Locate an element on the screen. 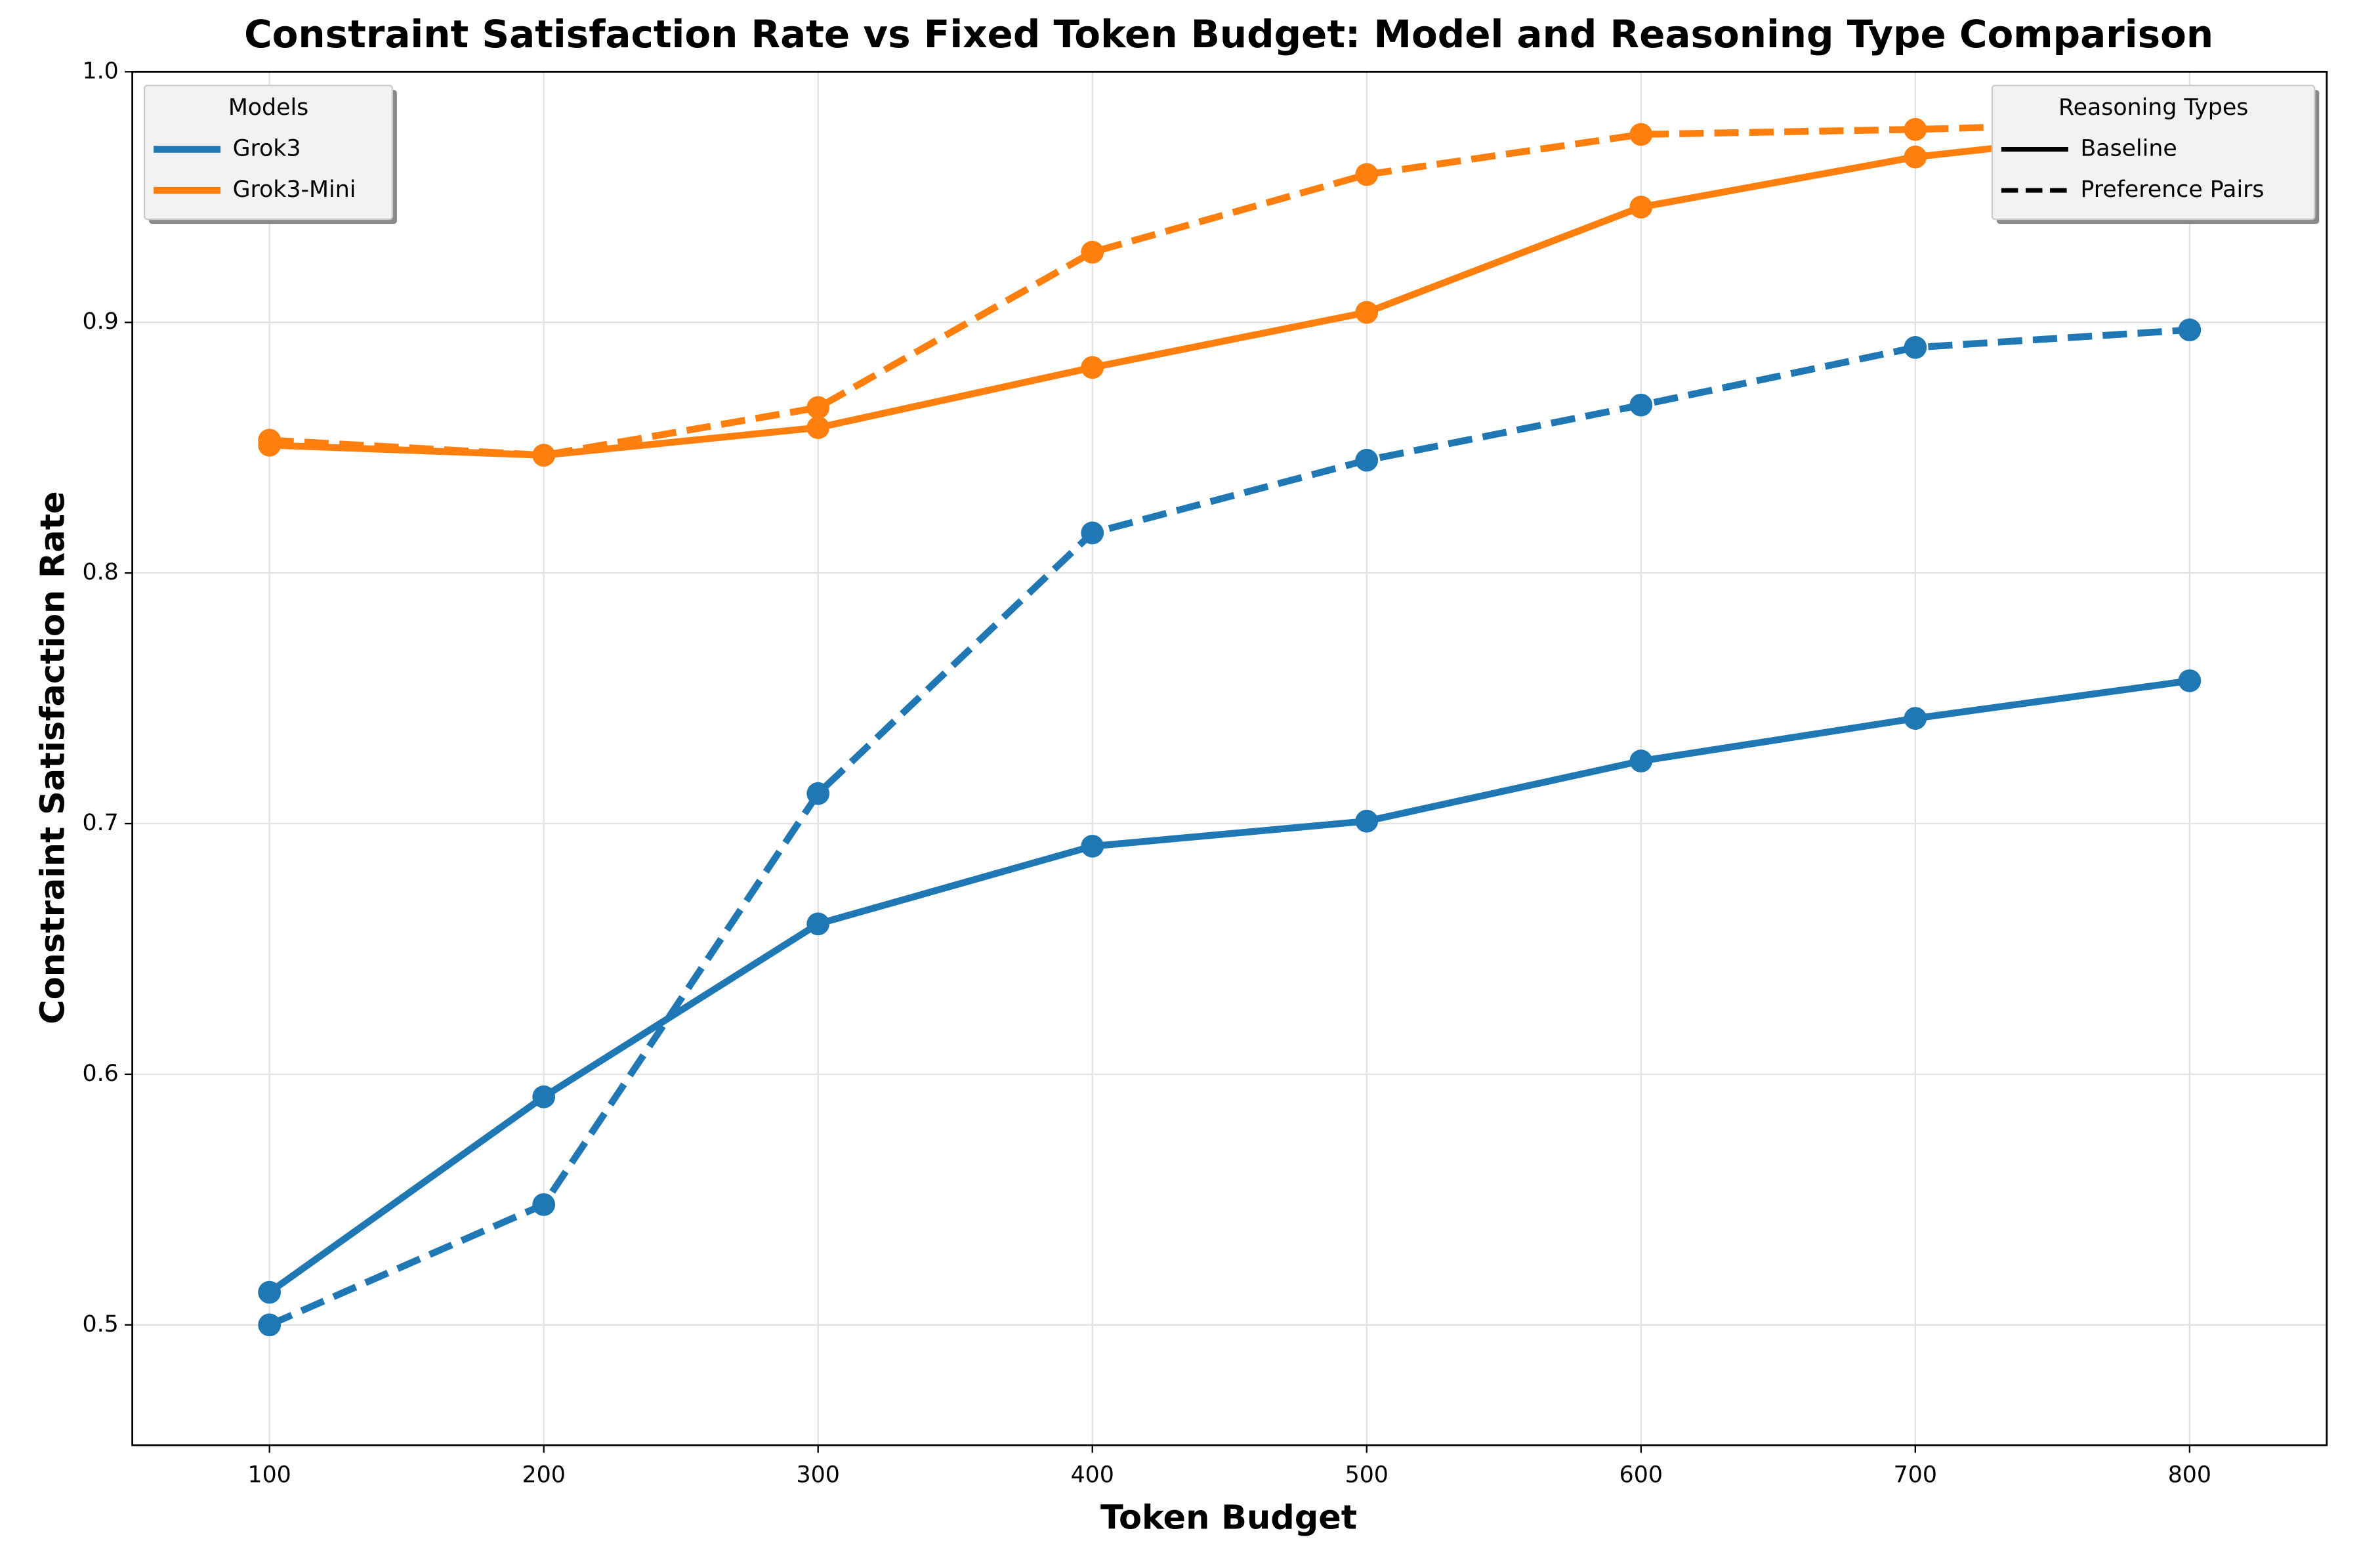  y-tick-label: 0.6 is located at coordinates (101, 1074).